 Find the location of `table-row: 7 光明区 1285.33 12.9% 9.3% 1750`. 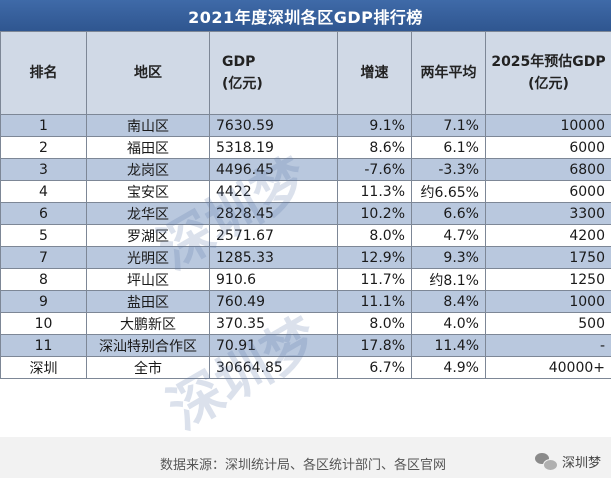

table-row: 7 光明区 1285.33 12.9% 9.3% 1750 is located at coordinates (305, 257).